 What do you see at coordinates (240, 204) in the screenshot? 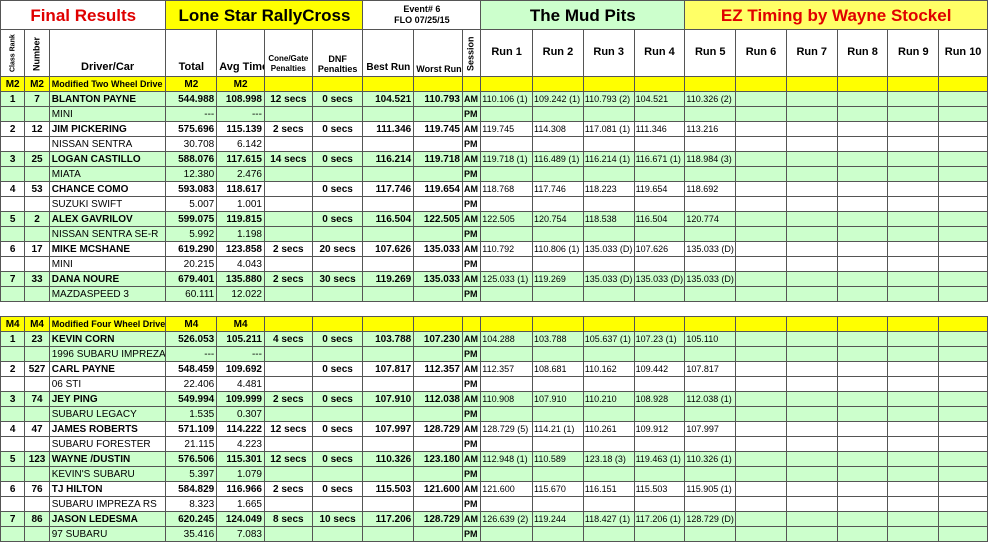
I see `avg-behind: 1.001` at bounding box center [240, 204].